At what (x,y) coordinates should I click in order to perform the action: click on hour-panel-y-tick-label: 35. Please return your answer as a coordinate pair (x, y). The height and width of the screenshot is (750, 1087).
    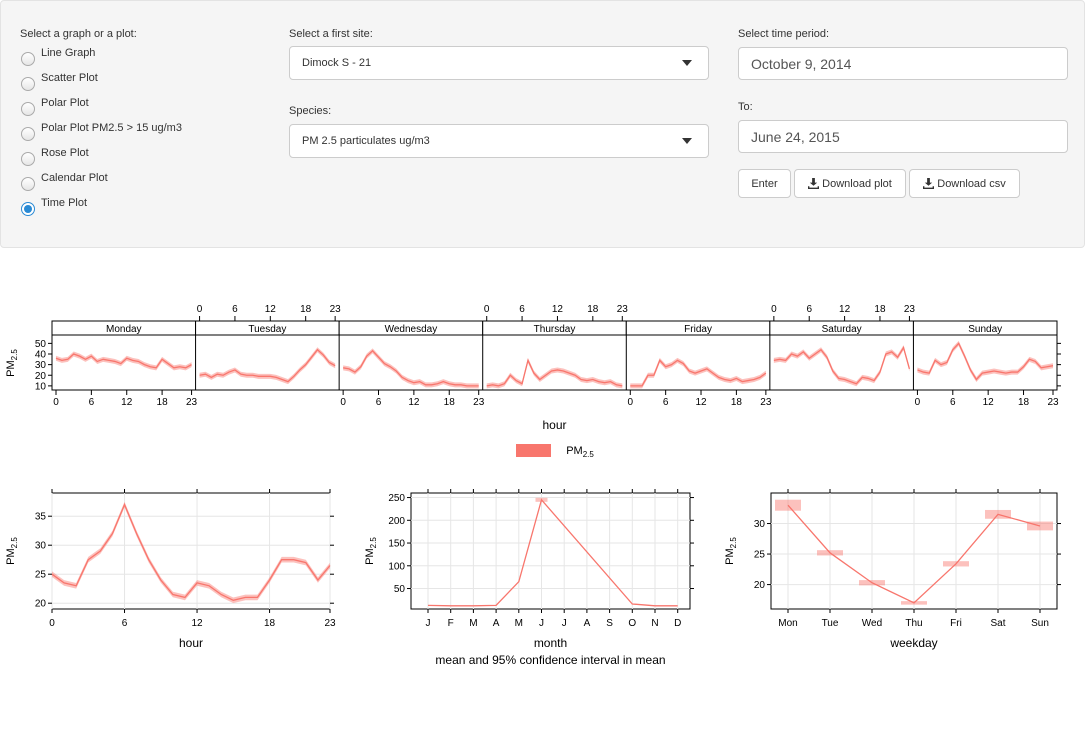
    Looking at the image, I should click on (41, 517).